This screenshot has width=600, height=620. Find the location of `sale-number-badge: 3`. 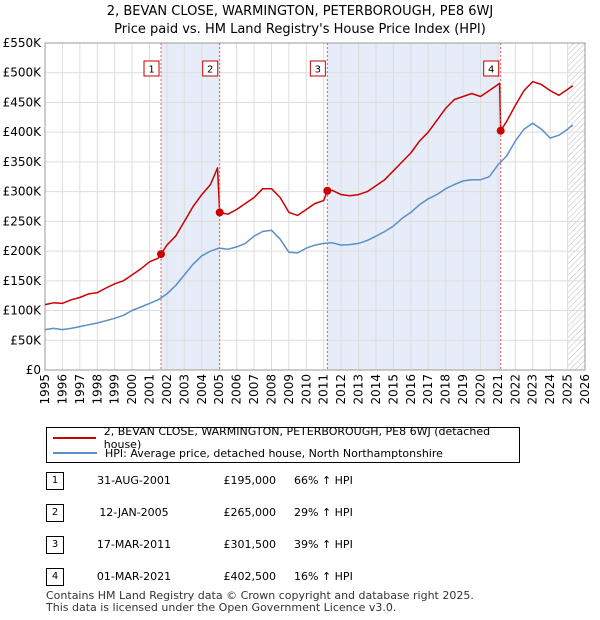

sale-number-badge: 3 is located at coordinates (55, 545).